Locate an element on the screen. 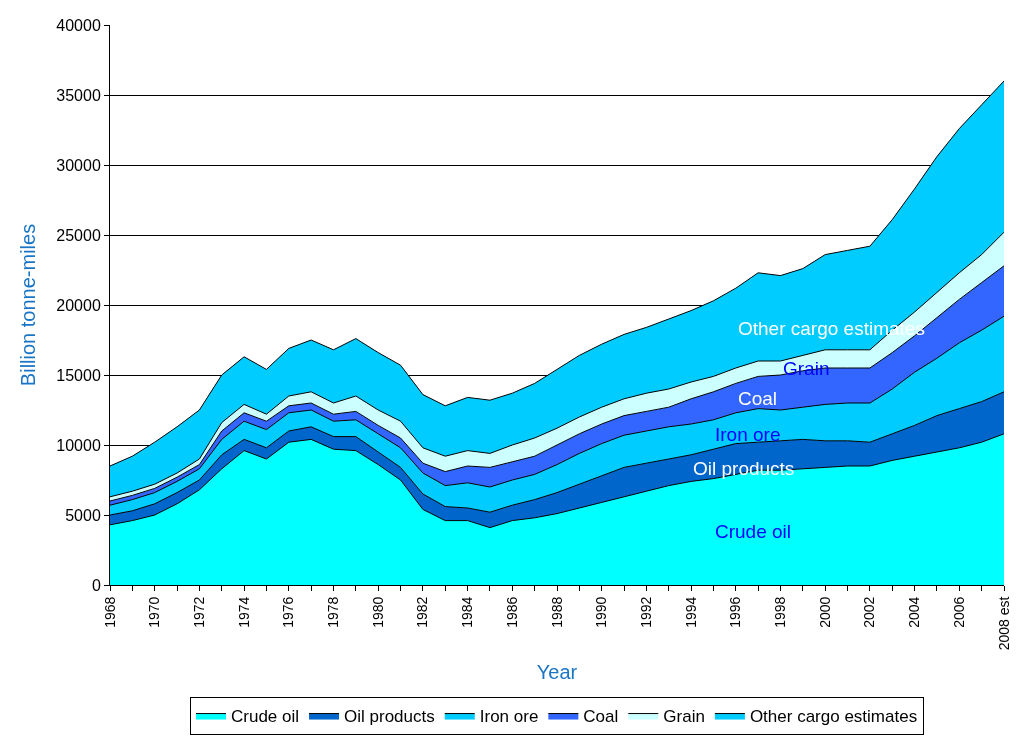  x-tick-label: 1970 is located at coordinates (154, 612).